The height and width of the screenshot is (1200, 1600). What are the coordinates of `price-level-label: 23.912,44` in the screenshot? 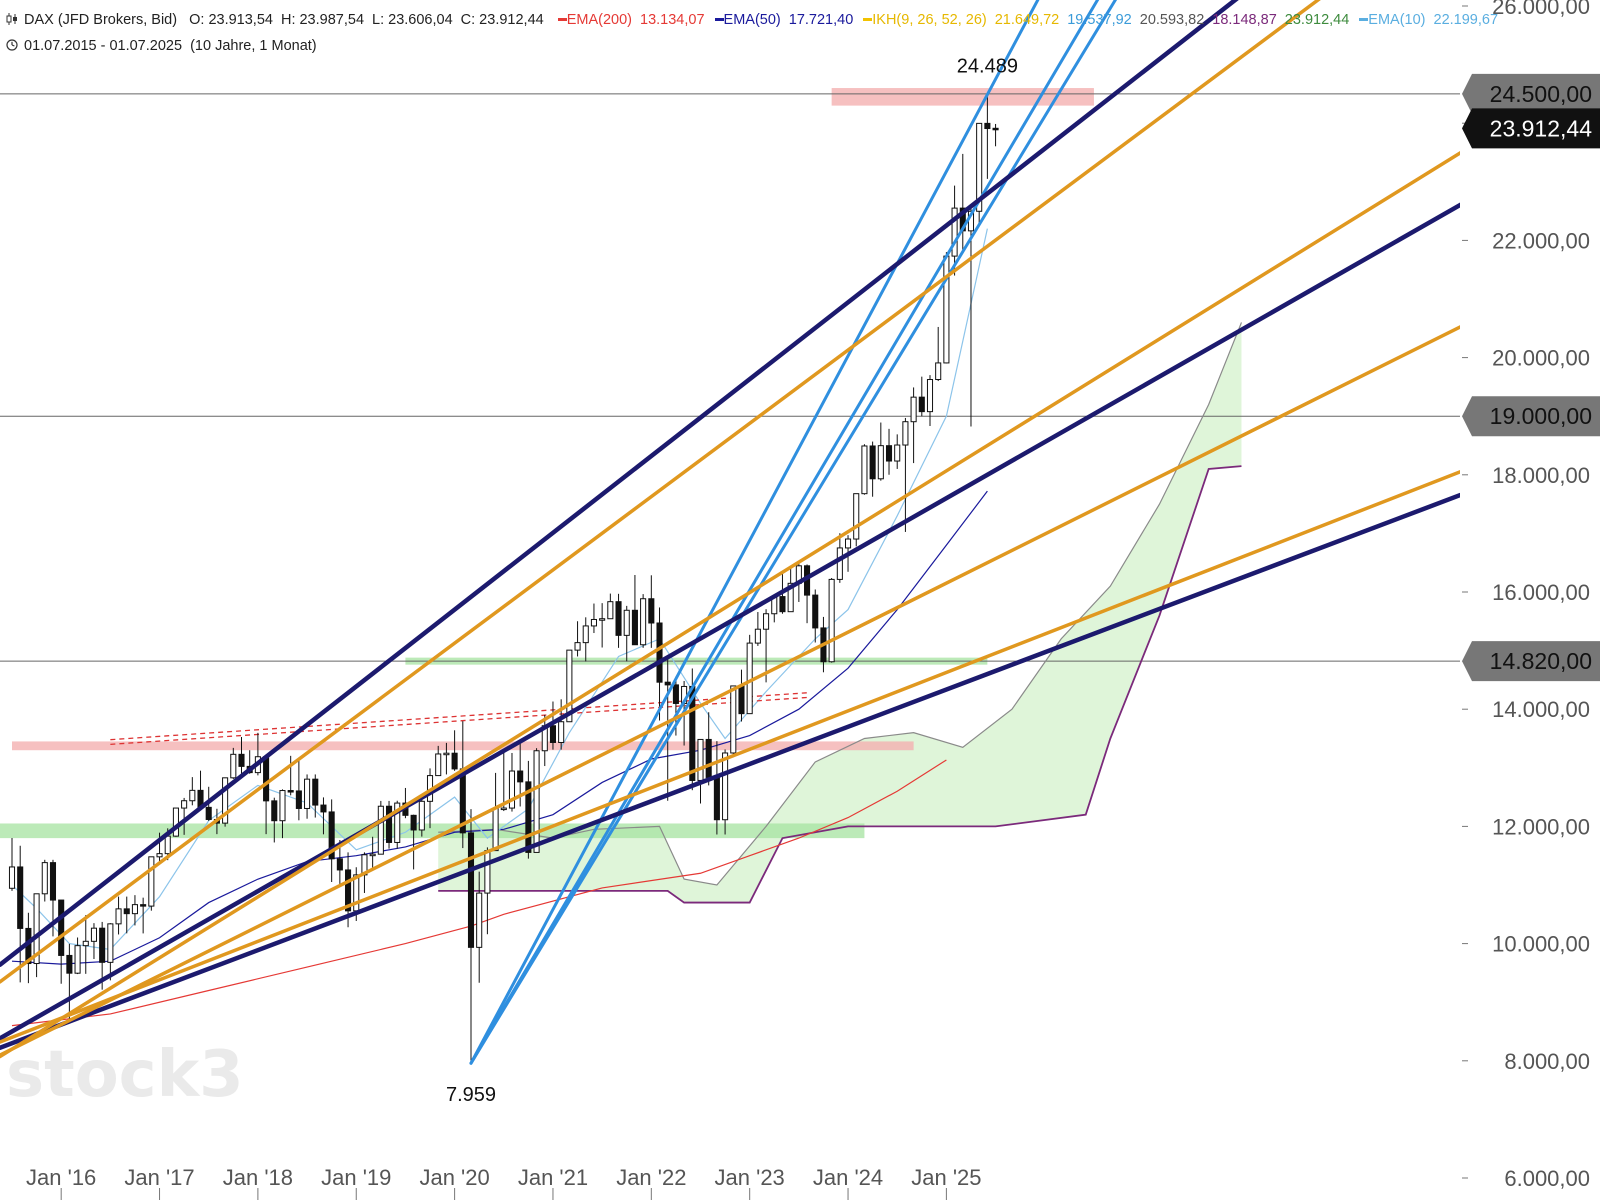 It's located at (1531, 128).